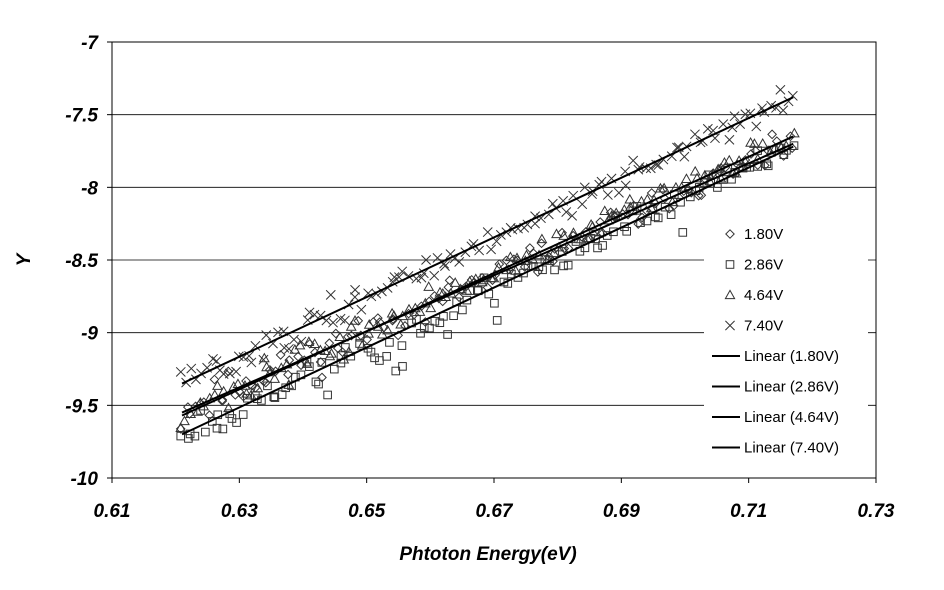  What do you see at coordinates (494, 500) in the screenshot?
I see `x-axis-ticks: 0.61 0.63 0.65 0.67 0.69 0.71 0.73` at bounding box center [494, 500].